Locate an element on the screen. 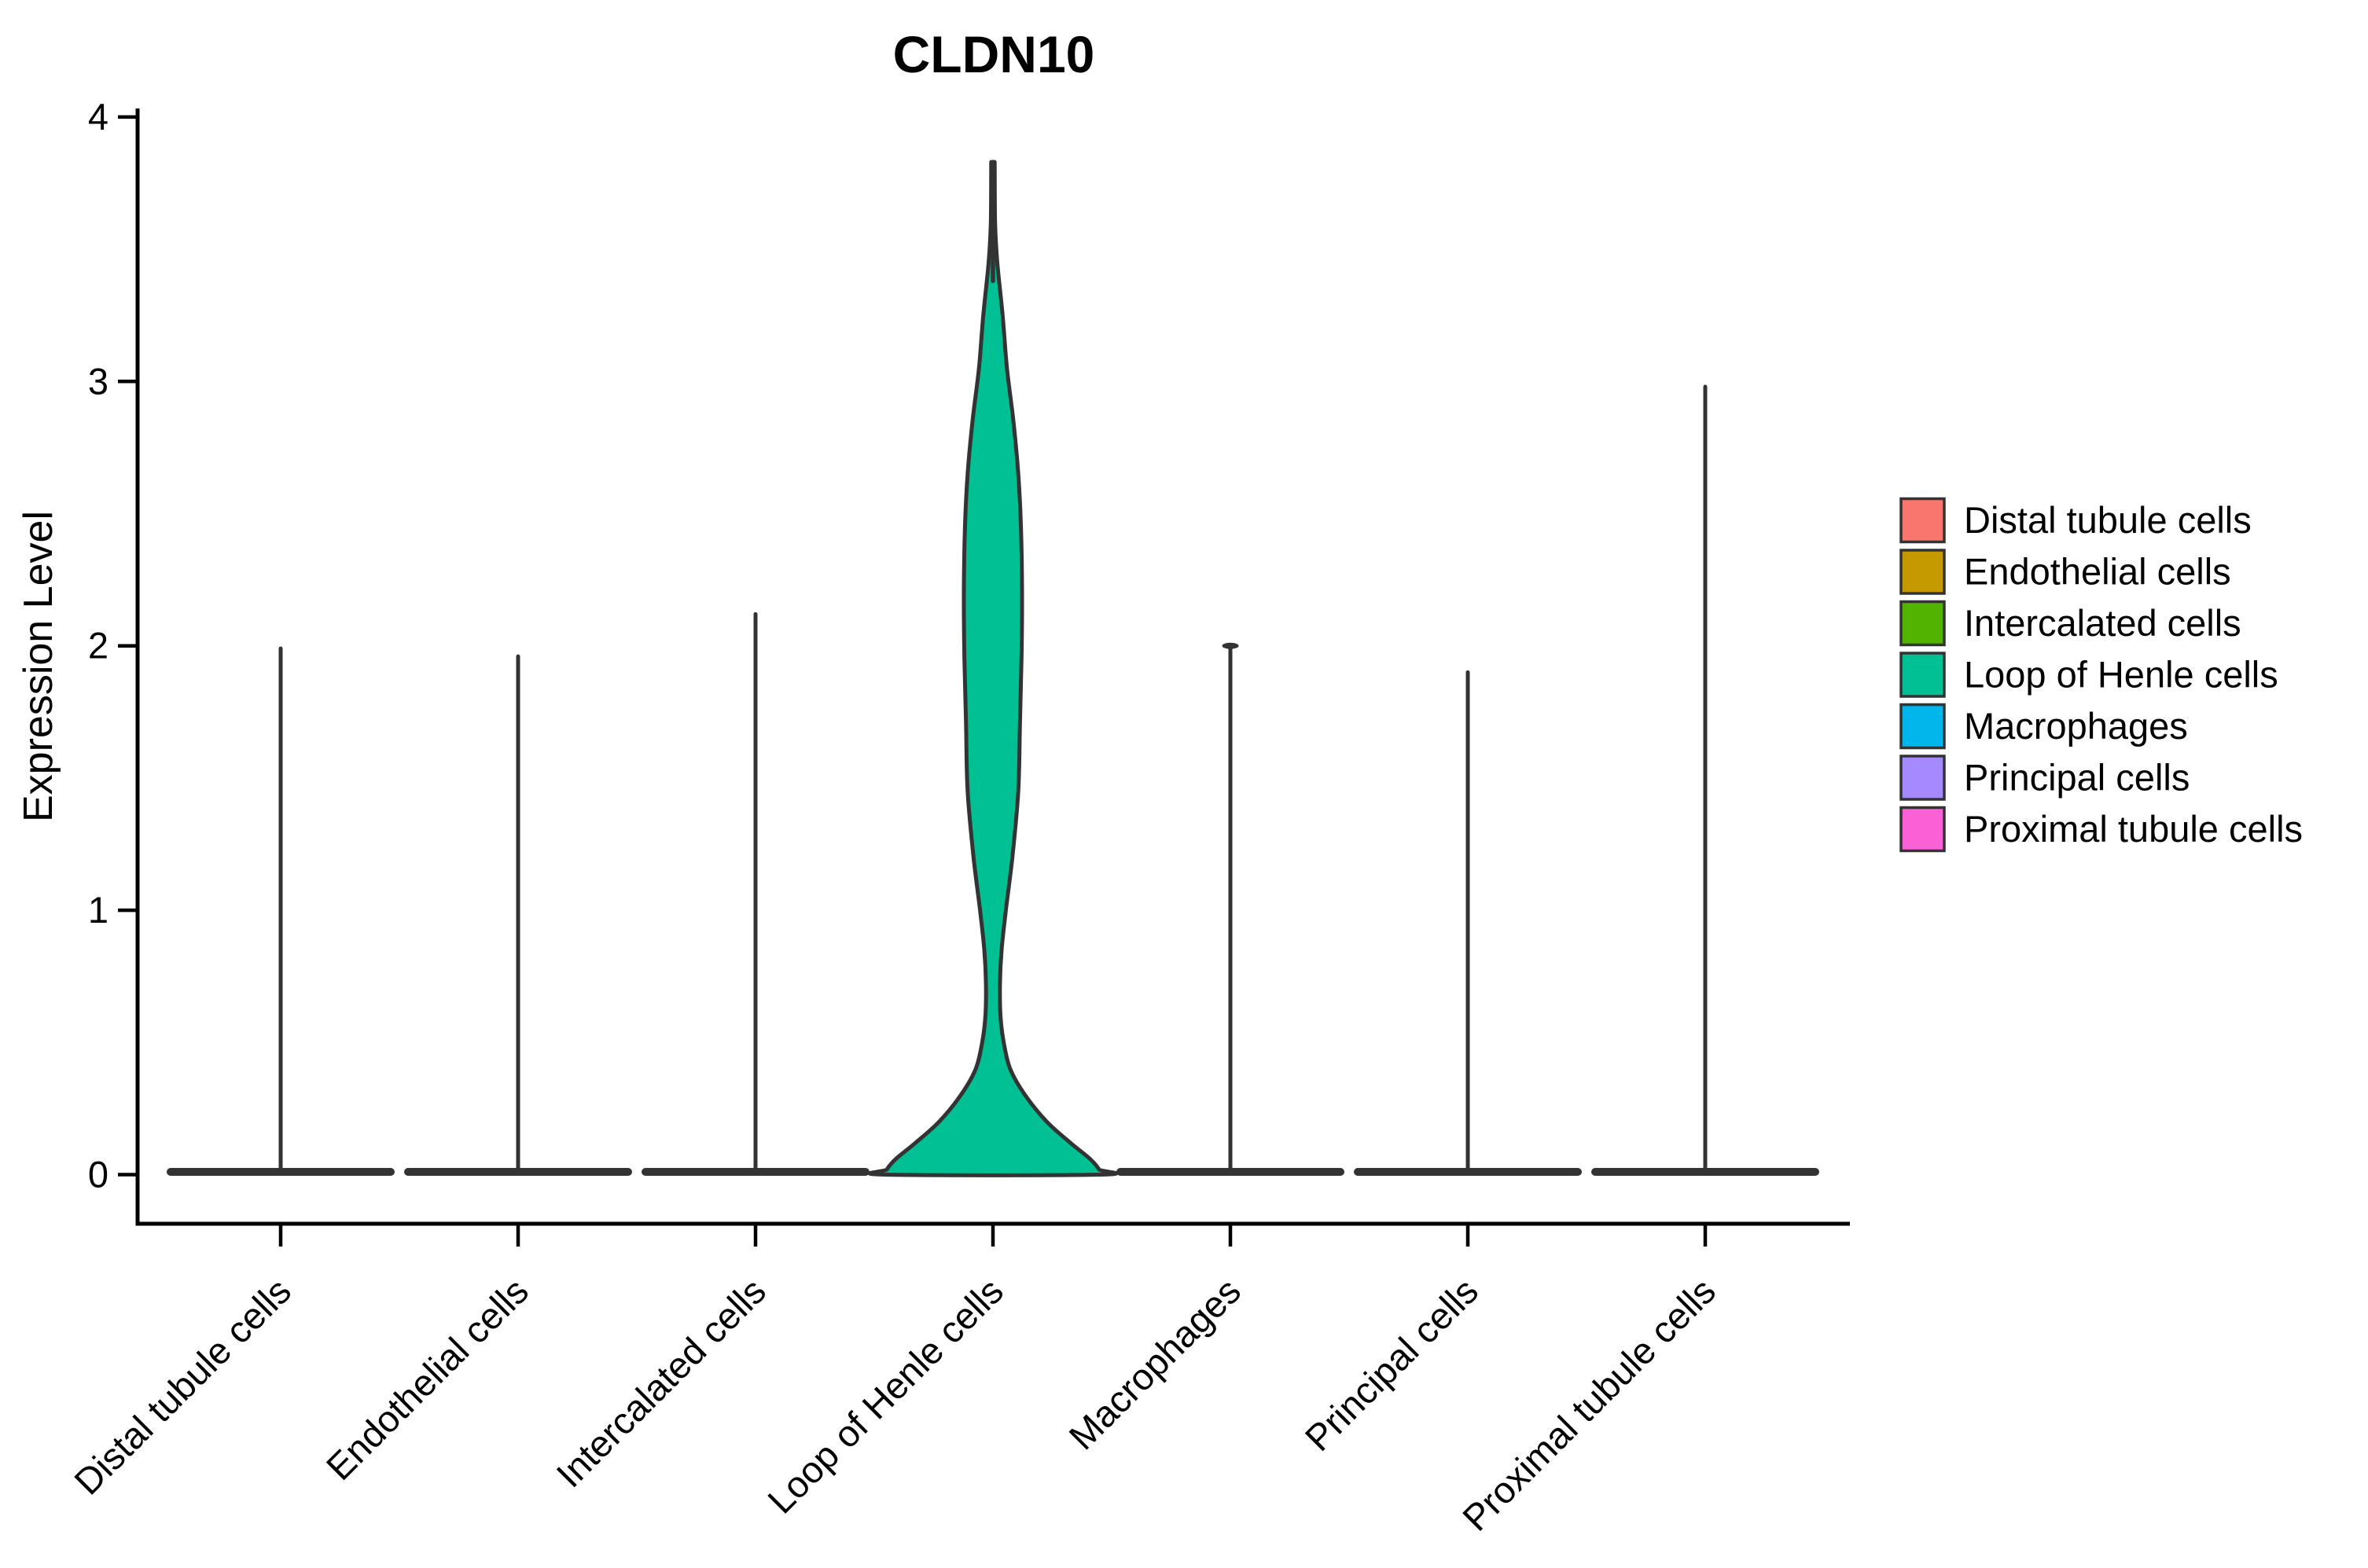  y-tick-label-0: 0 is located at coordinates (98, 1174).